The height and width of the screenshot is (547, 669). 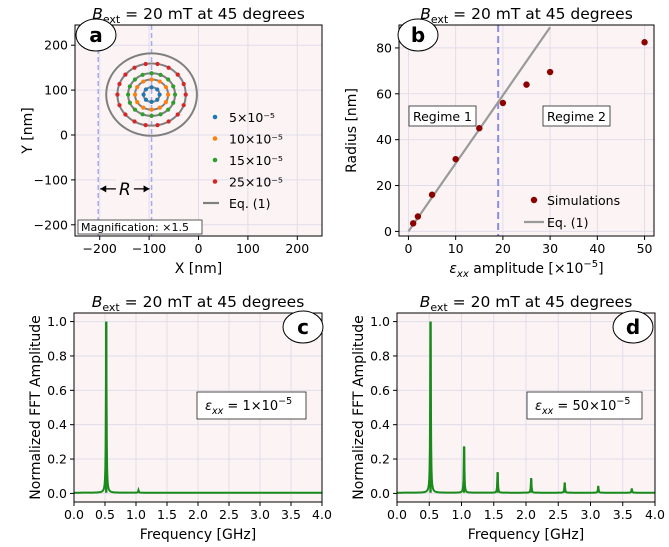 I want to click on y-tick-label: 20, so click(x=384, y=185).